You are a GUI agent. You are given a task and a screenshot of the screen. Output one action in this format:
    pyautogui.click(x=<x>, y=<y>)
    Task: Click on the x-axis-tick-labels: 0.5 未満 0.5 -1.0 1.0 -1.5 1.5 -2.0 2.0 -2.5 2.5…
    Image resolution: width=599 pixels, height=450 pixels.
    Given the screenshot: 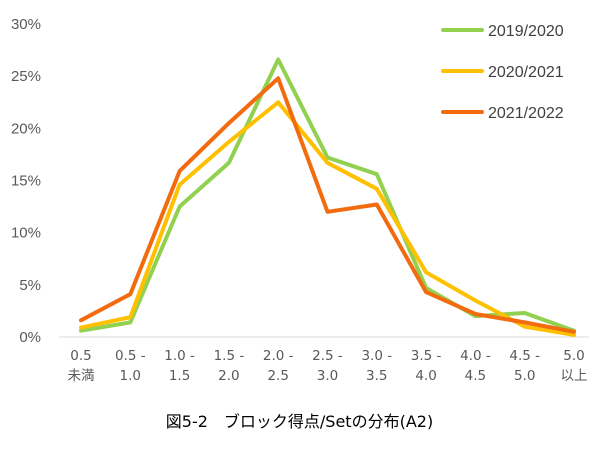 What is the action you would take?
    pyautogui.click(x=328, y=366)
    